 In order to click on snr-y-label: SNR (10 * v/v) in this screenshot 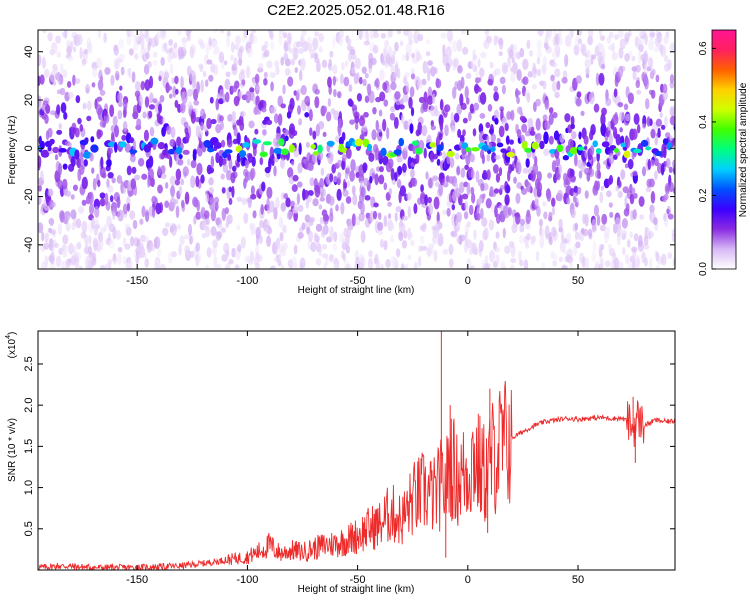, I will do `click(12, 450)`.